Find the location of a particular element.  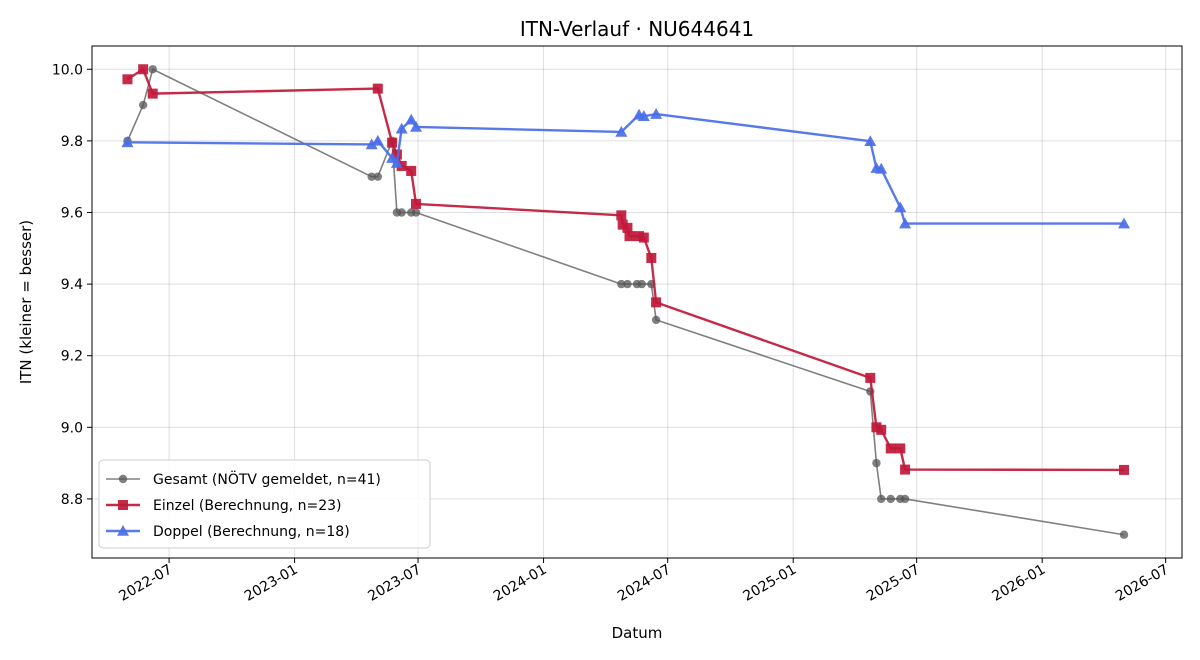

y-tick-label: 9.4 is located at coordinates (72, 285).